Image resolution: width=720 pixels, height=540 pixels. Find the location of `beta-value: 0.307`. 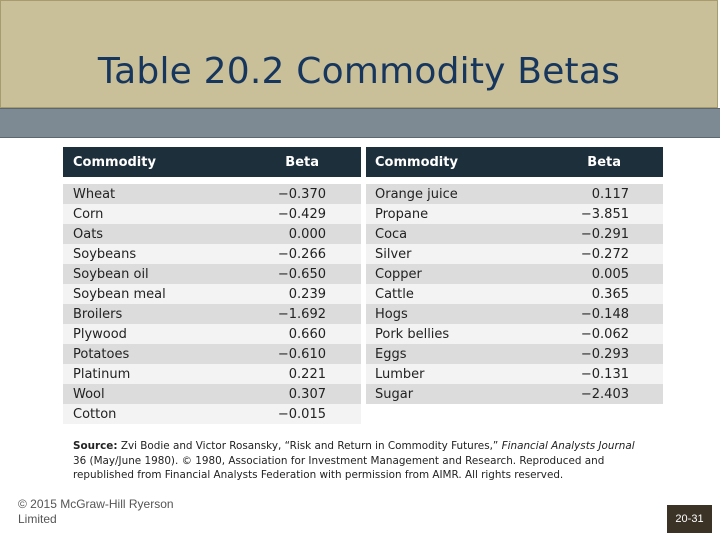

beta-value: 0.307 is located at coordinates (307, 394).